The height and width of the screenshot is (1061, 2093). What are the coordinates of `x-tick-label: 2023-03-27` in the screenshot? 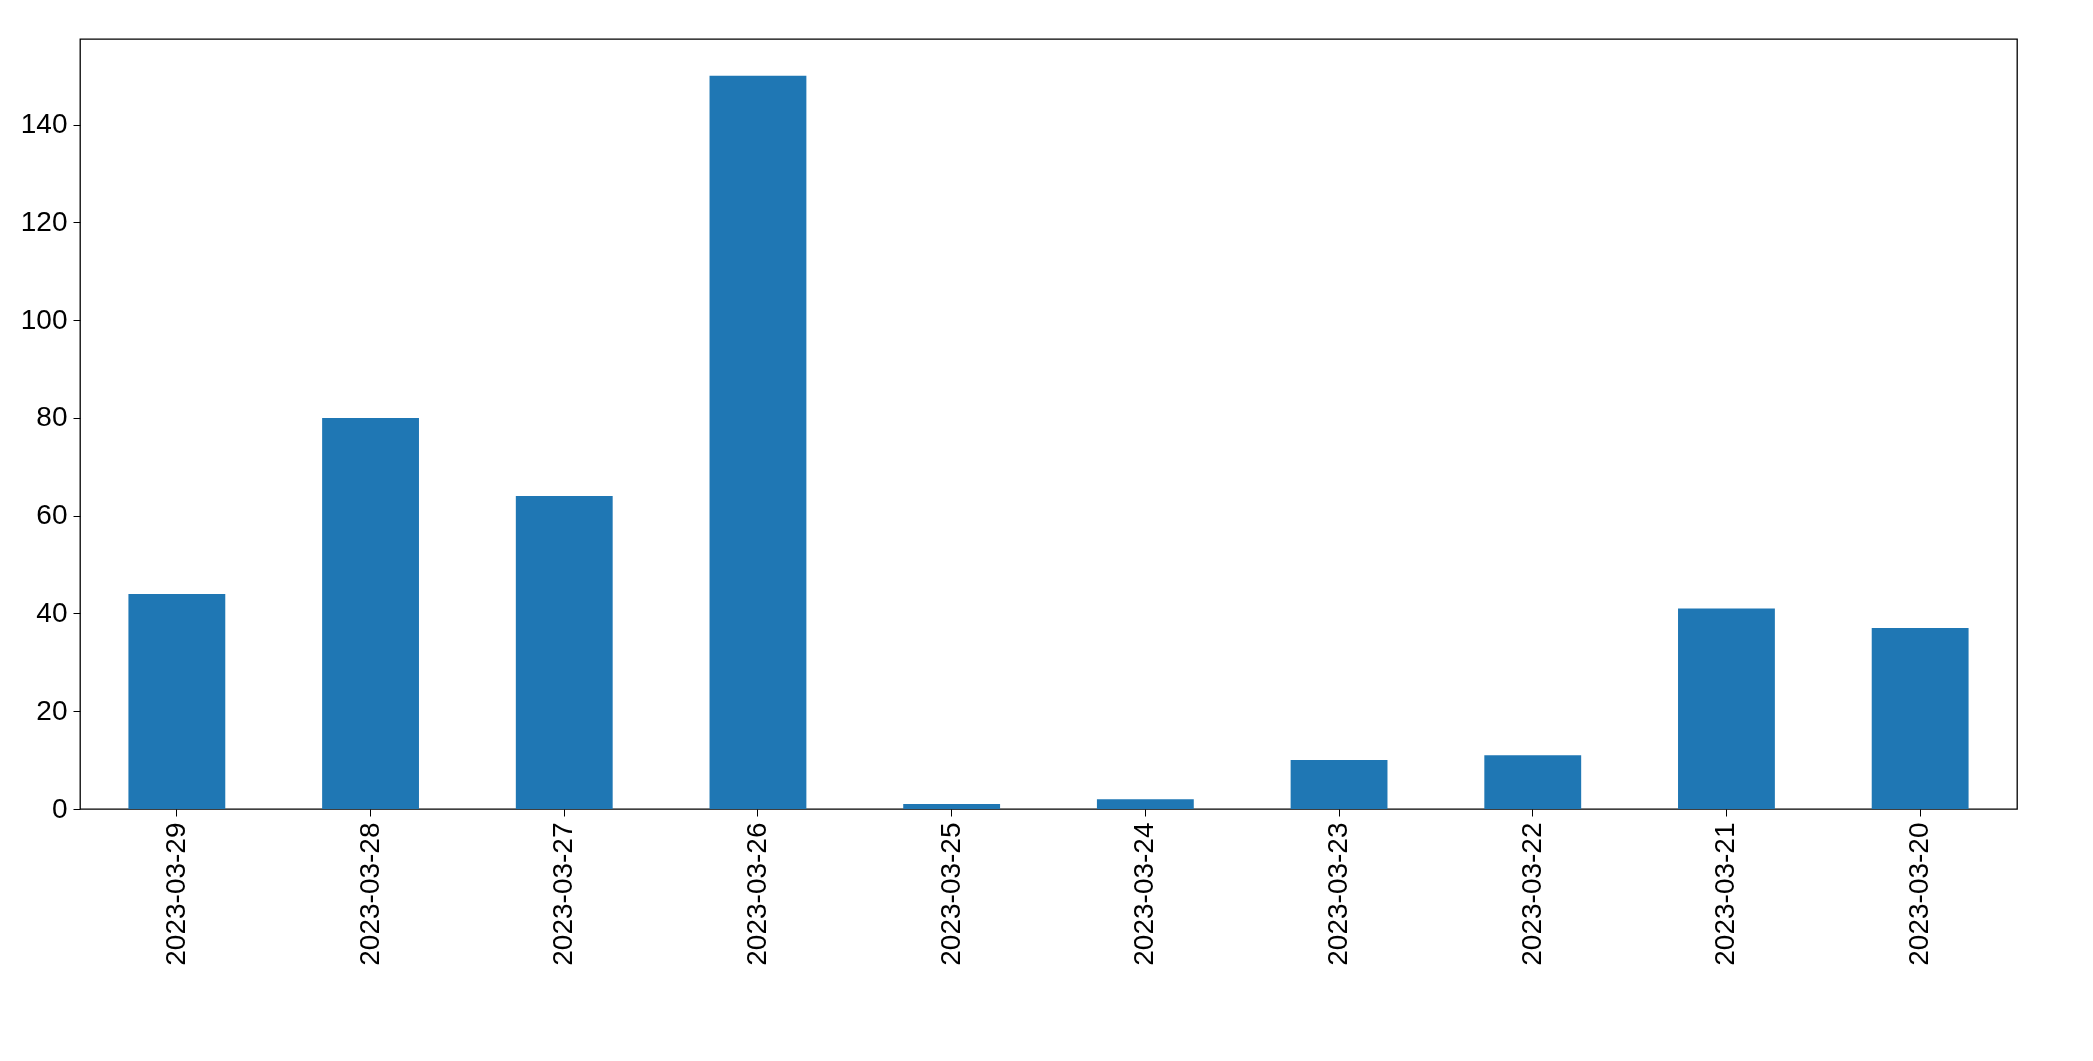 It's located at (563, 894).